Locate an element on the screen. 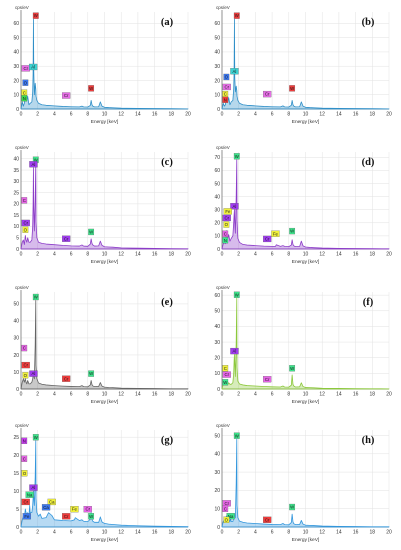 This screenshot has height=550, width=401. panel-letter: (b) is located at coordinates (368, 22).